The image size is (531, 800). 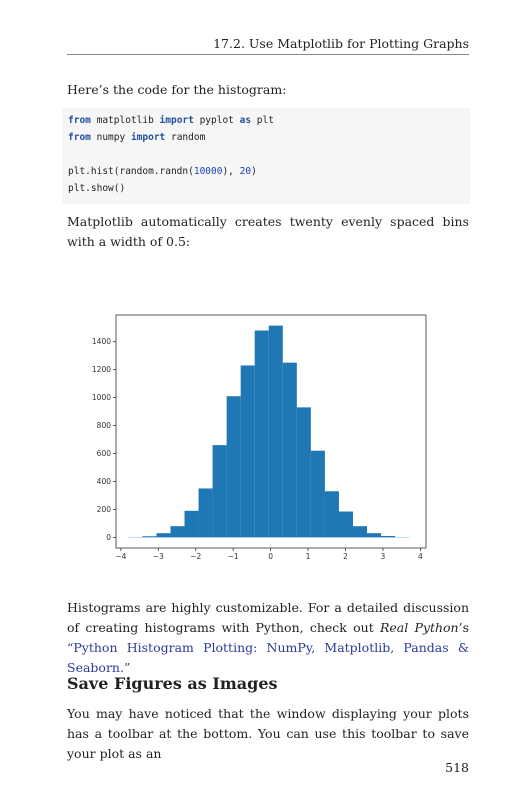 I want to click on x-tick-label: −4, so click(x=120, y=556).